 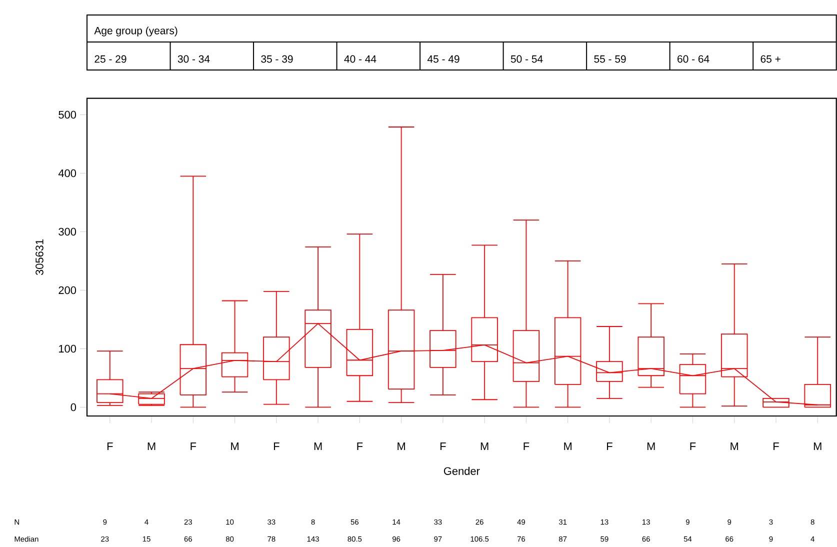 What do you see at coordinates (443, 59) in the screenshot?
I see `text: 45 - 49` at bounding box center [443, 59].